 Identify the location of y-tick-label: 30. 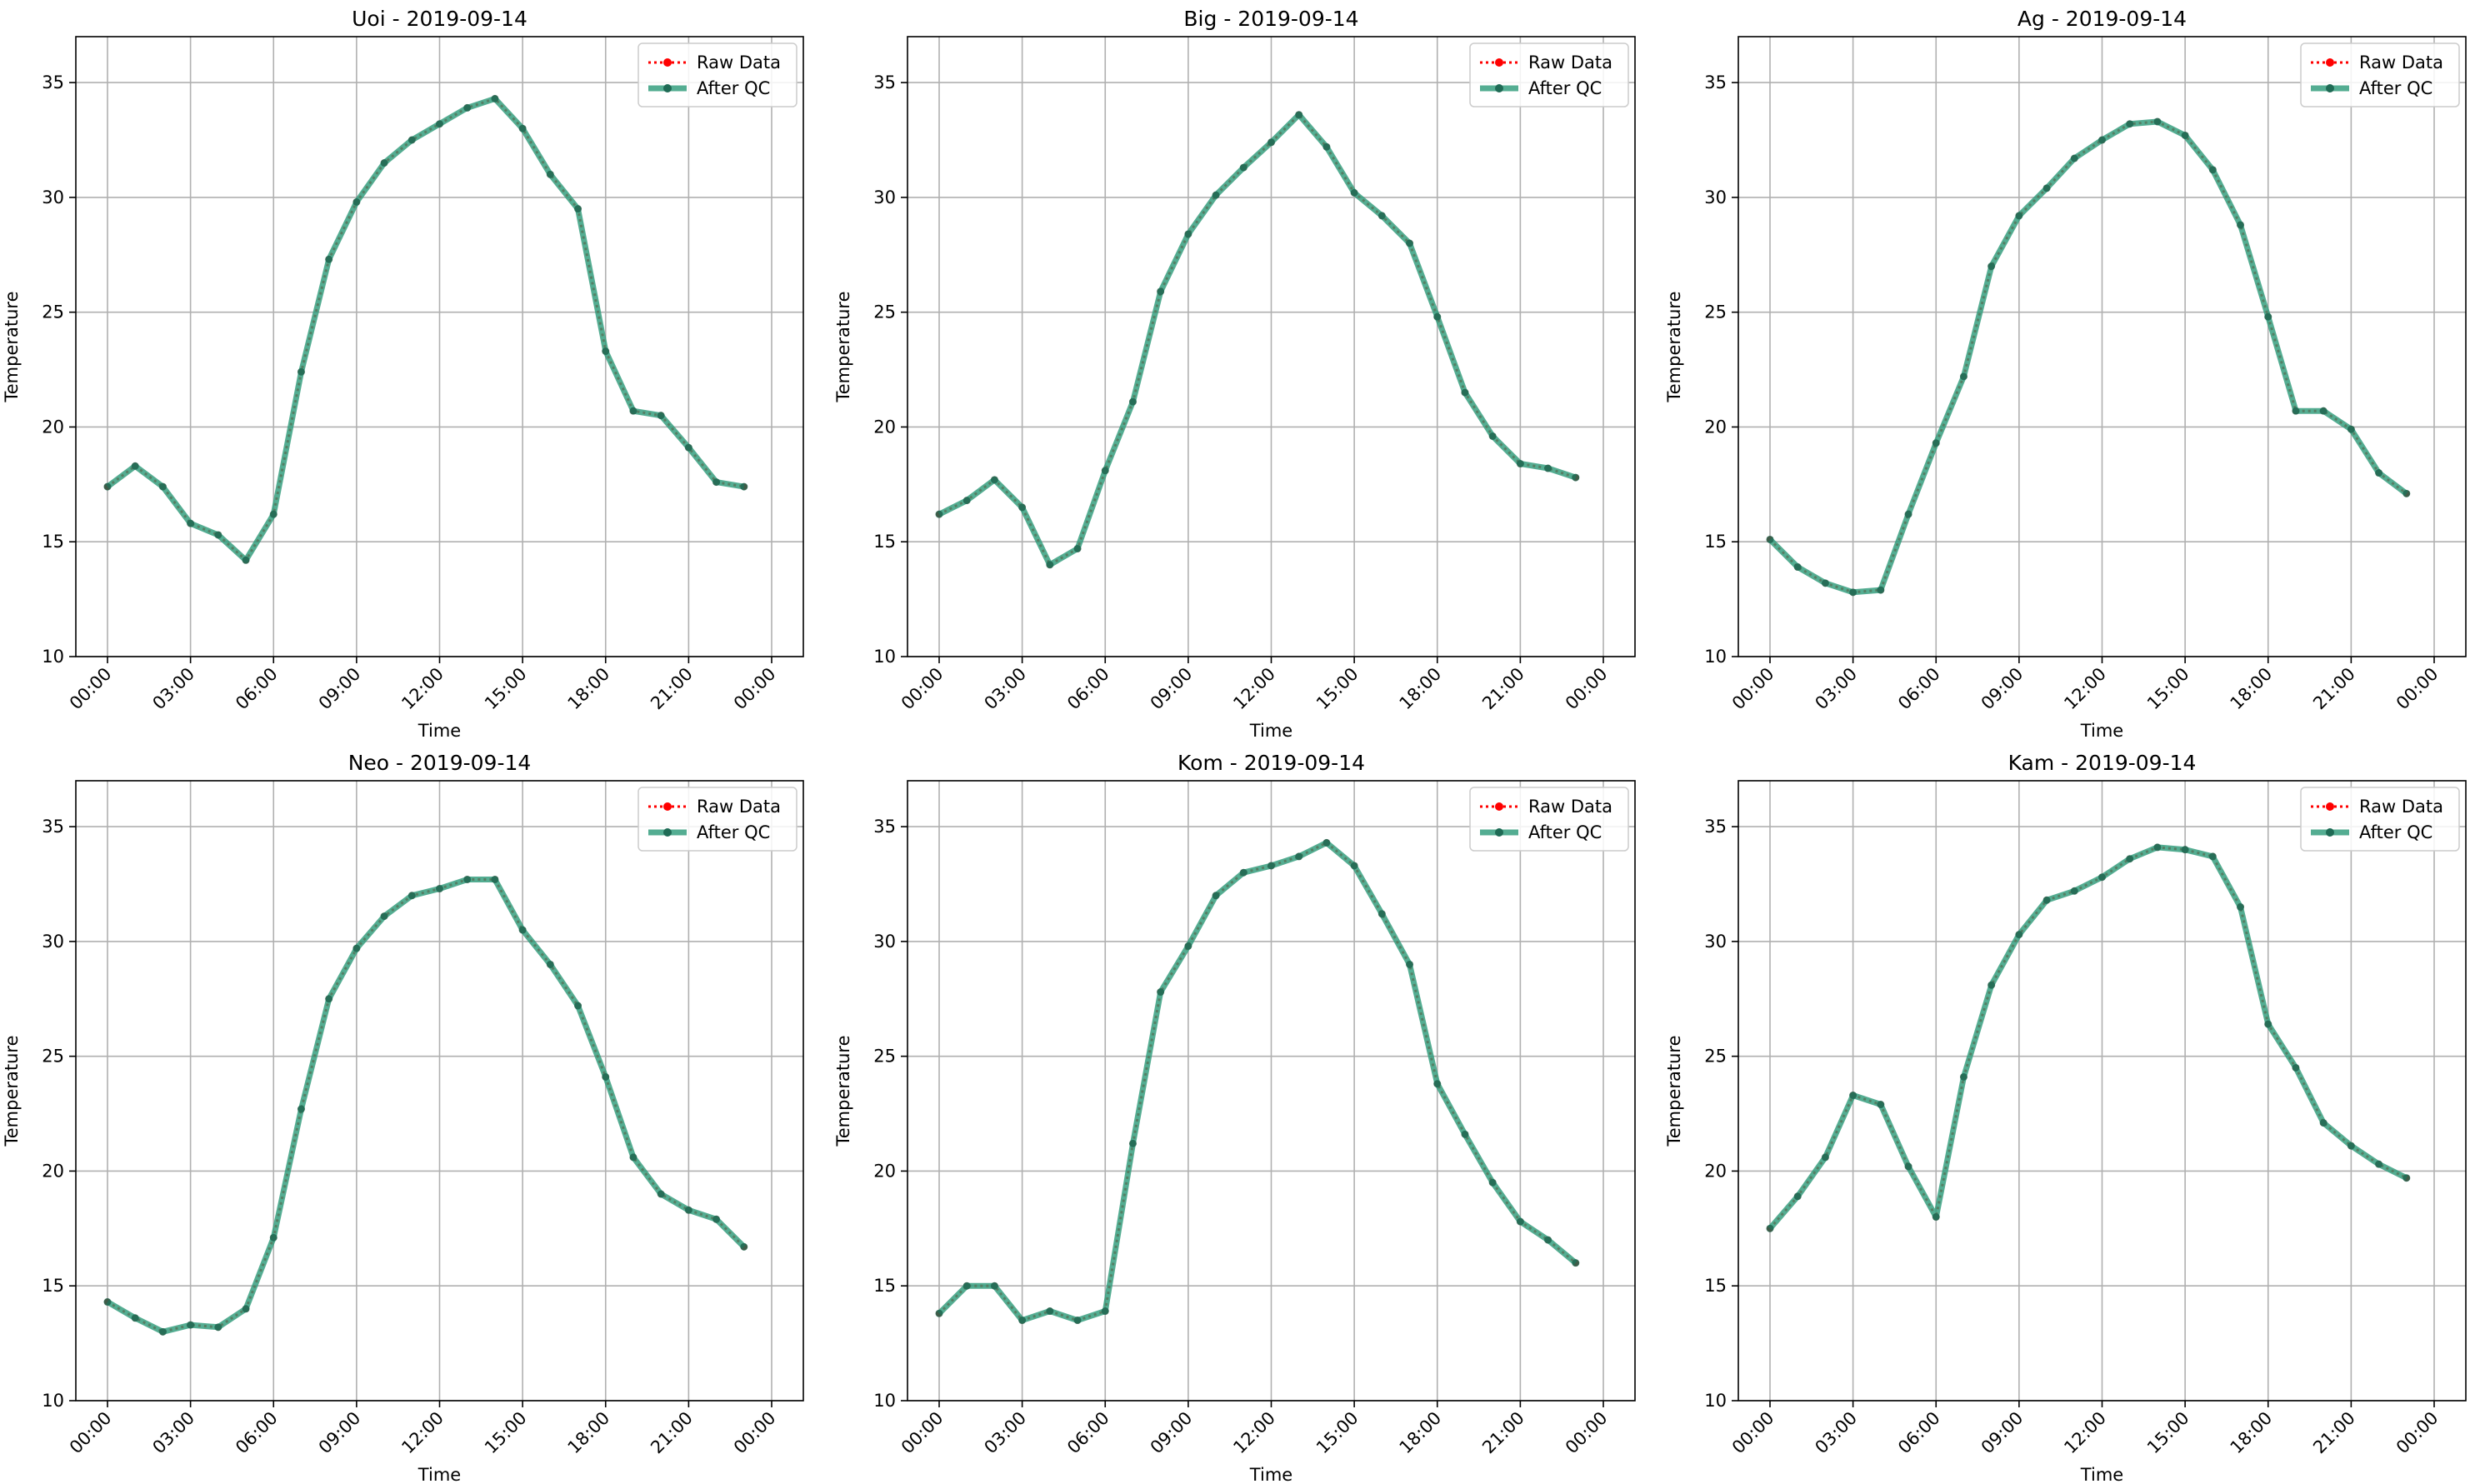
(53, 942).